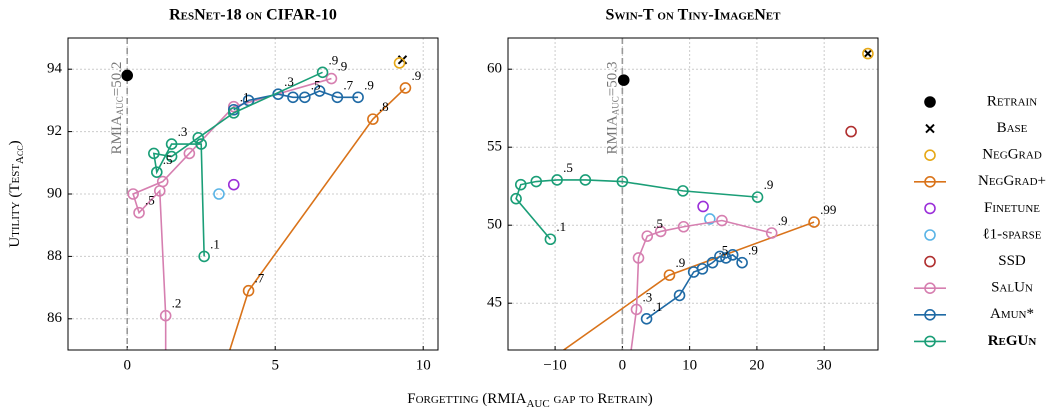 This screenshot has width=1060, height=414. I want to click on legend-label: SSD, so click(1012, 261).